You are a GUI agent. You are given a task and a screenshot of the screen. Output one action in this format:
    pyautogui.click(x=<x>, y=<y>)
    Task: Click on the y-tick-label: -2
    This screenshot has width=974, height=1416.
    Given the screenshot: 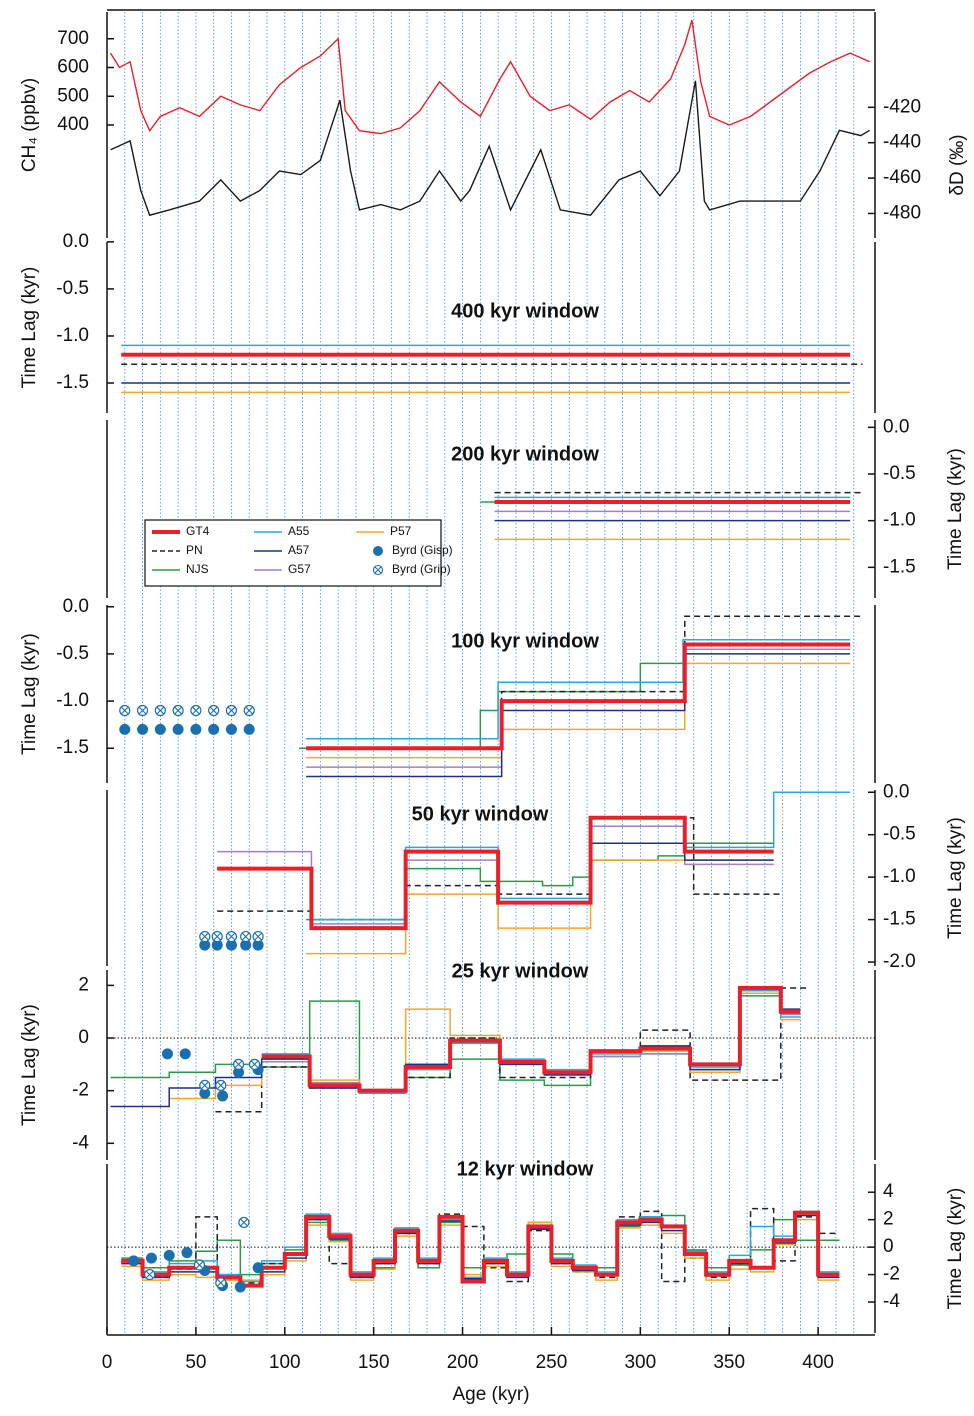 What is the action you would take?
    pyautogui.click(x=891, y=1274)
    